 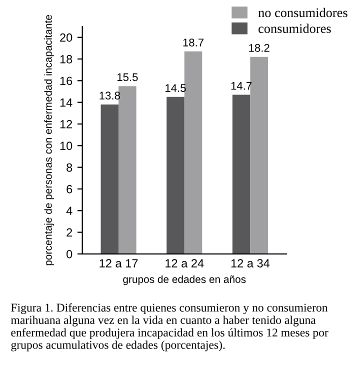 What do you see at coordinates (66, 102) in the screenshot?
I see `y-tick-label: 14` at bounding box center [66, 102].